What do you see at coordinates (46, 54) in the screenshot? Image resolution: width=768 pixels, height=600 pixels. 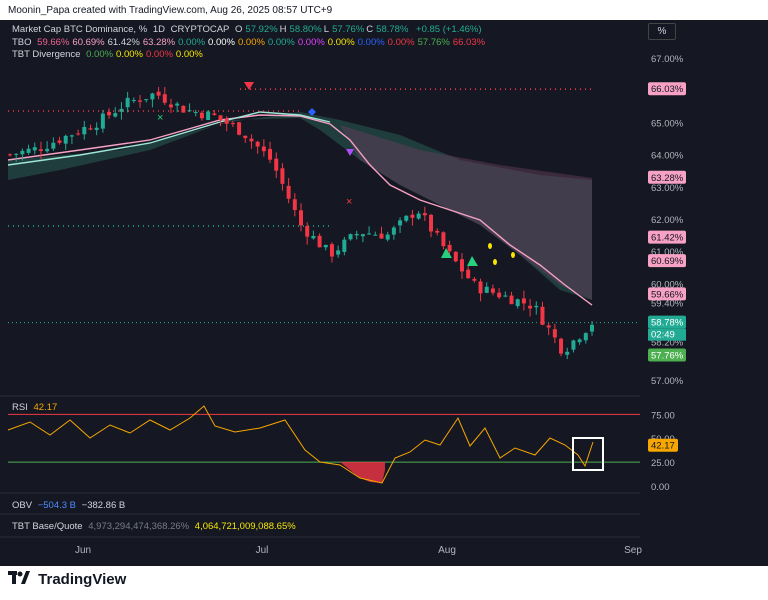 I see `divergence-label: TBT Divergence` at bounding box center [46, 54].